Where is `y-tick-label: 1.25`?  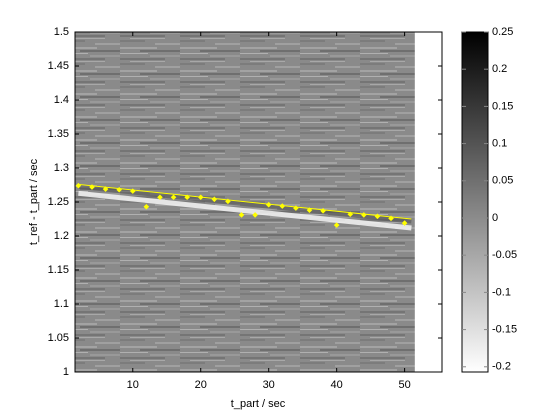 y-tick-label: 1.25 is located at coordinates (58, 202).